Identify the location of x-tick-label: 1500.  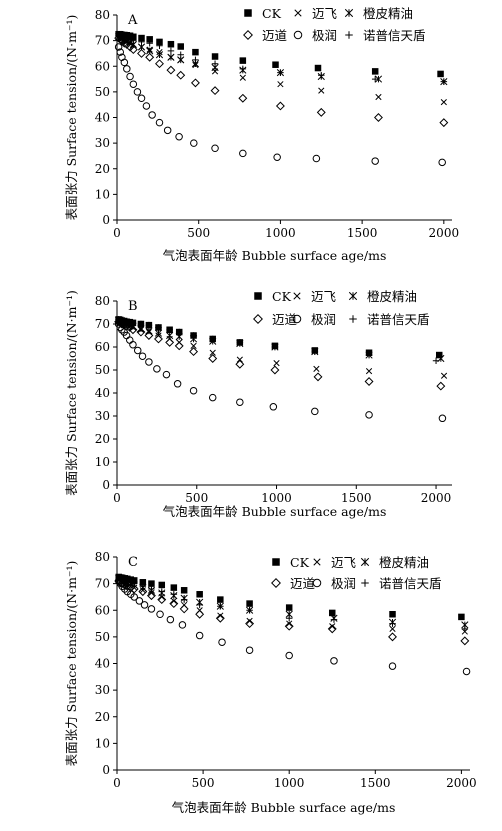
(362, 233).